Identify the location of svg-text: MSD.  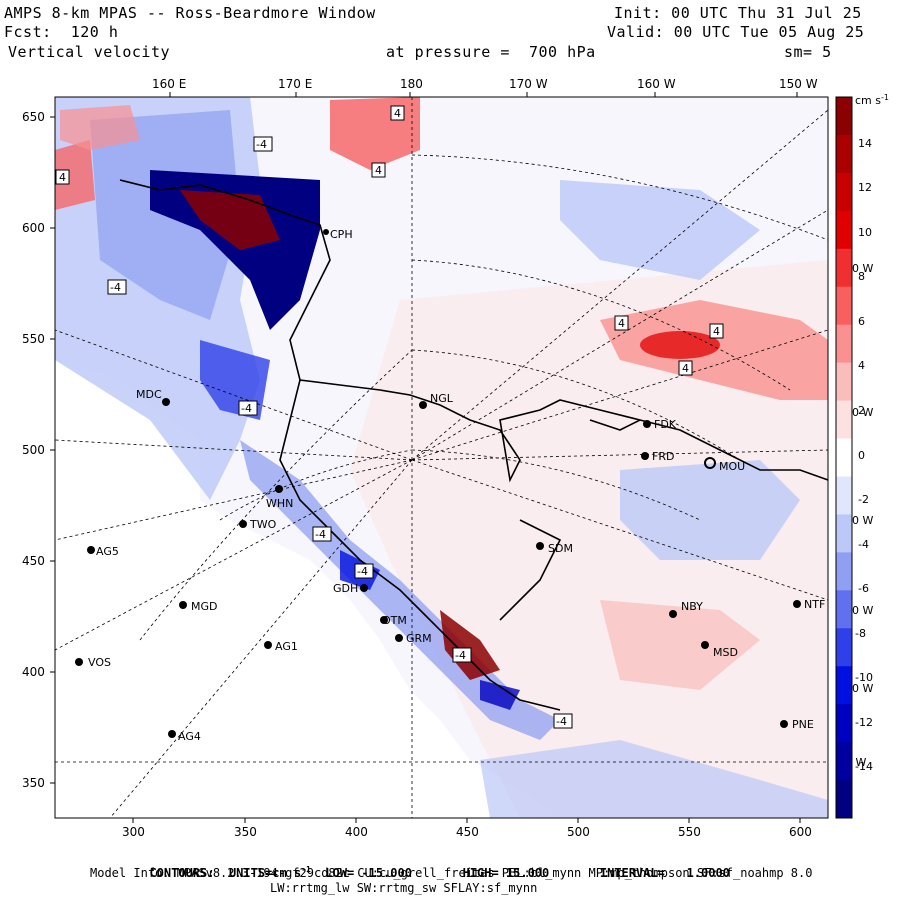
(725, 652).